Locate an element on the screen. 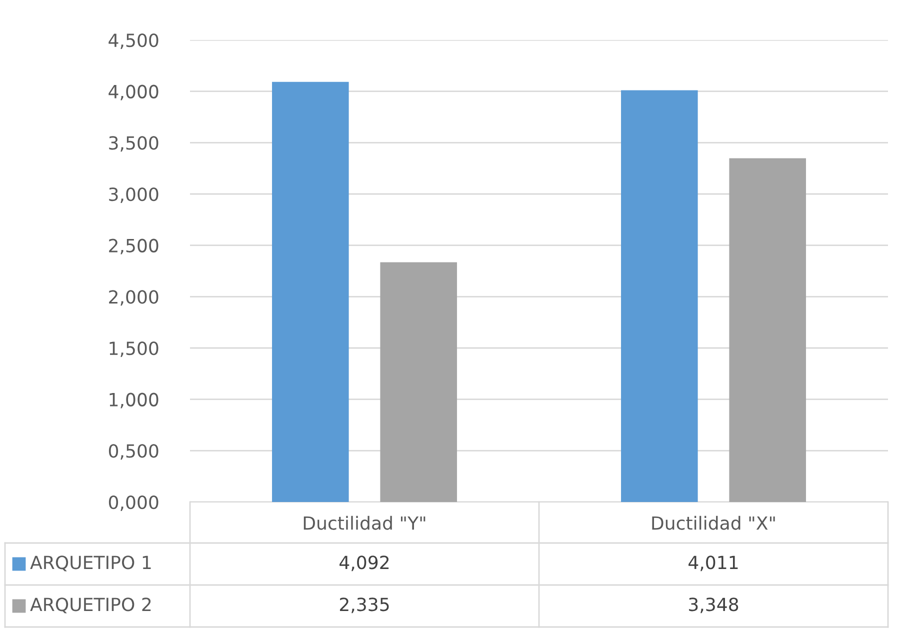 The width and height of the screenshot is (913, 637). y-tick-label: 4,000 is located at coordinates (133, 92).